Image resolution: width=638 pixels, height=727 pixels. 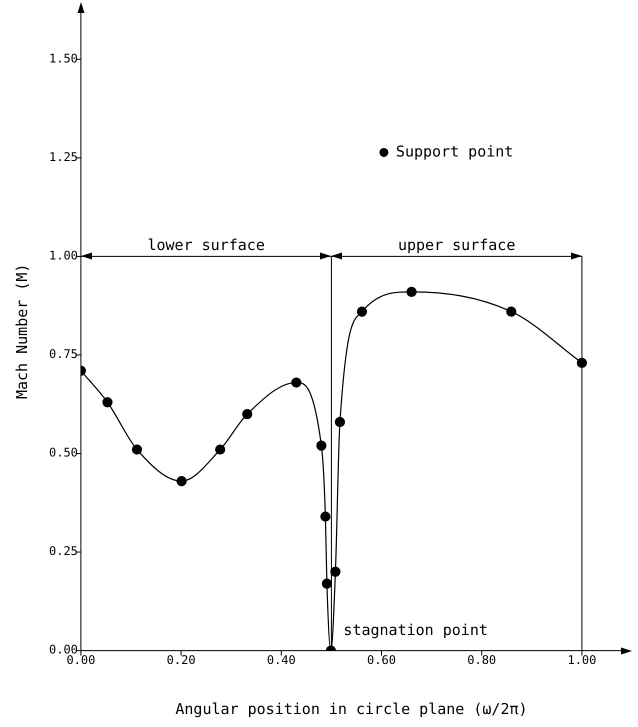 I want to click on x-tick-label: 0.00, so click(x=81, y=659).